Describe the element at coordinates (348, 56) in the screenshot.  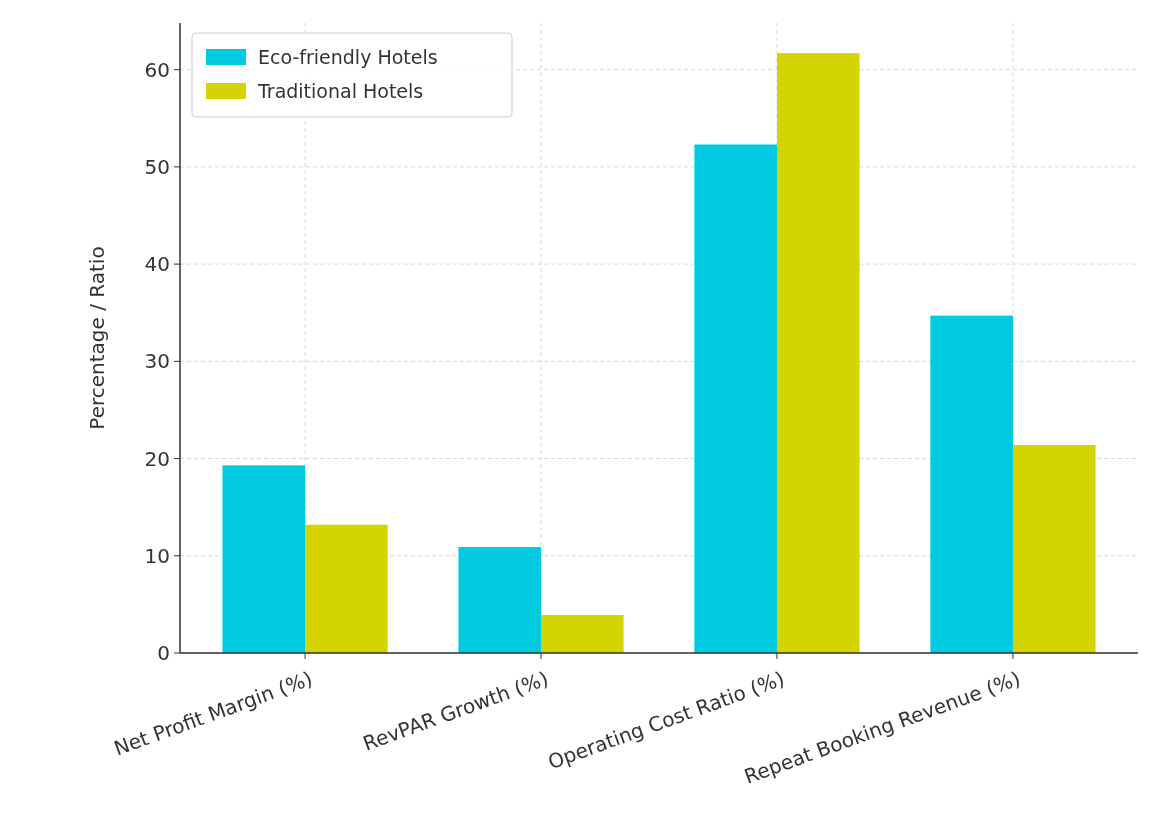
I see `legend-label: Eco-friendly Hotels` at that location.